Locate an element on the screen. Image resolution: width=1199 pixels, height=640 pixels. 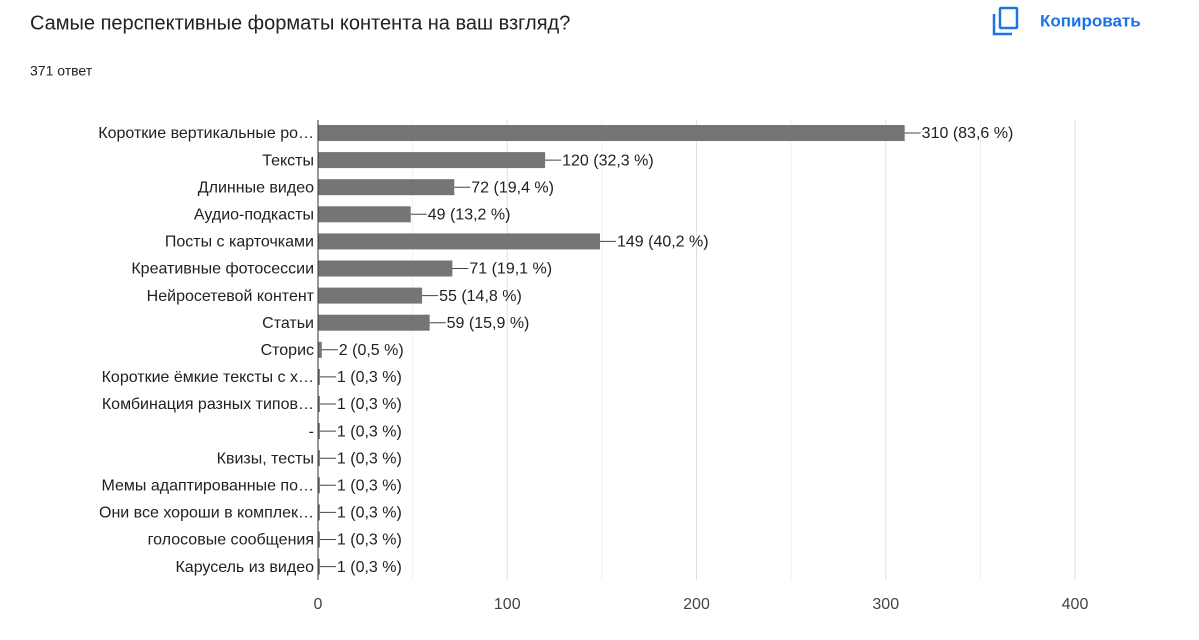
value-label: 2 (0,5 %) is located at coordinates (371, 350).